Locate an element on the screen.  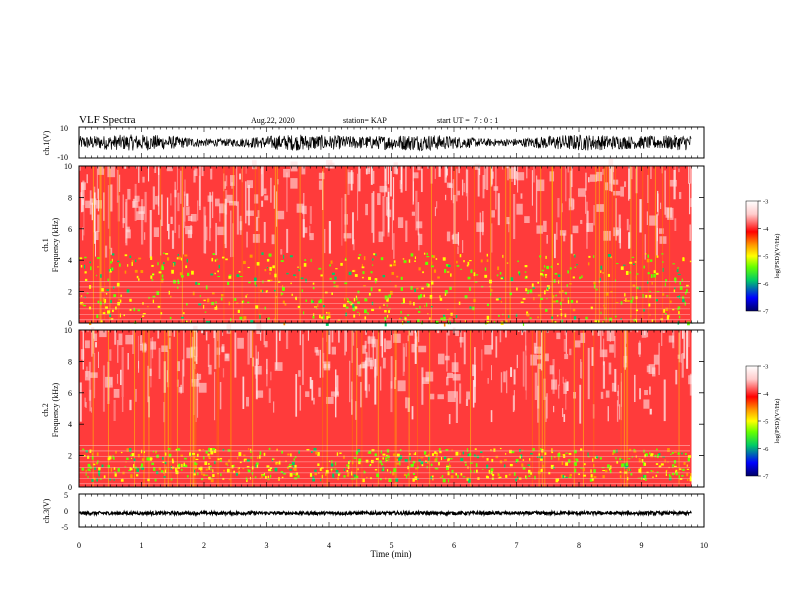
ch1-ytick-top: 10 is located at coordinates (64, 128).